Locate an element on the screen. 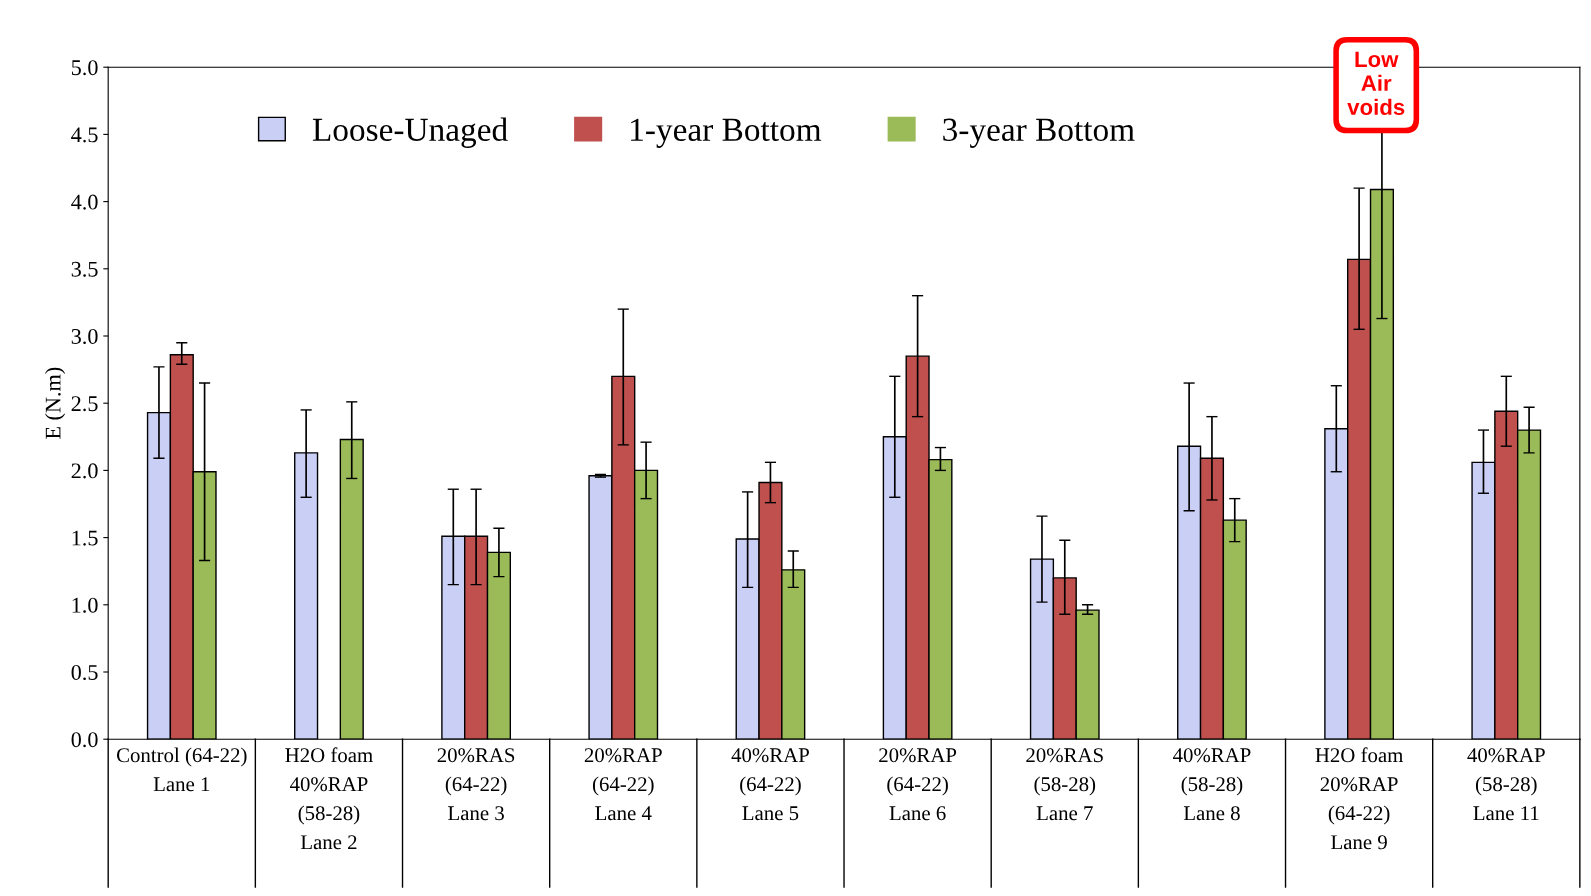 The height and width of the screenshot is (896, 1591). x-tick-label: 20%RAS (58-28) Lane 7 is located at coordinates (1064, 784).